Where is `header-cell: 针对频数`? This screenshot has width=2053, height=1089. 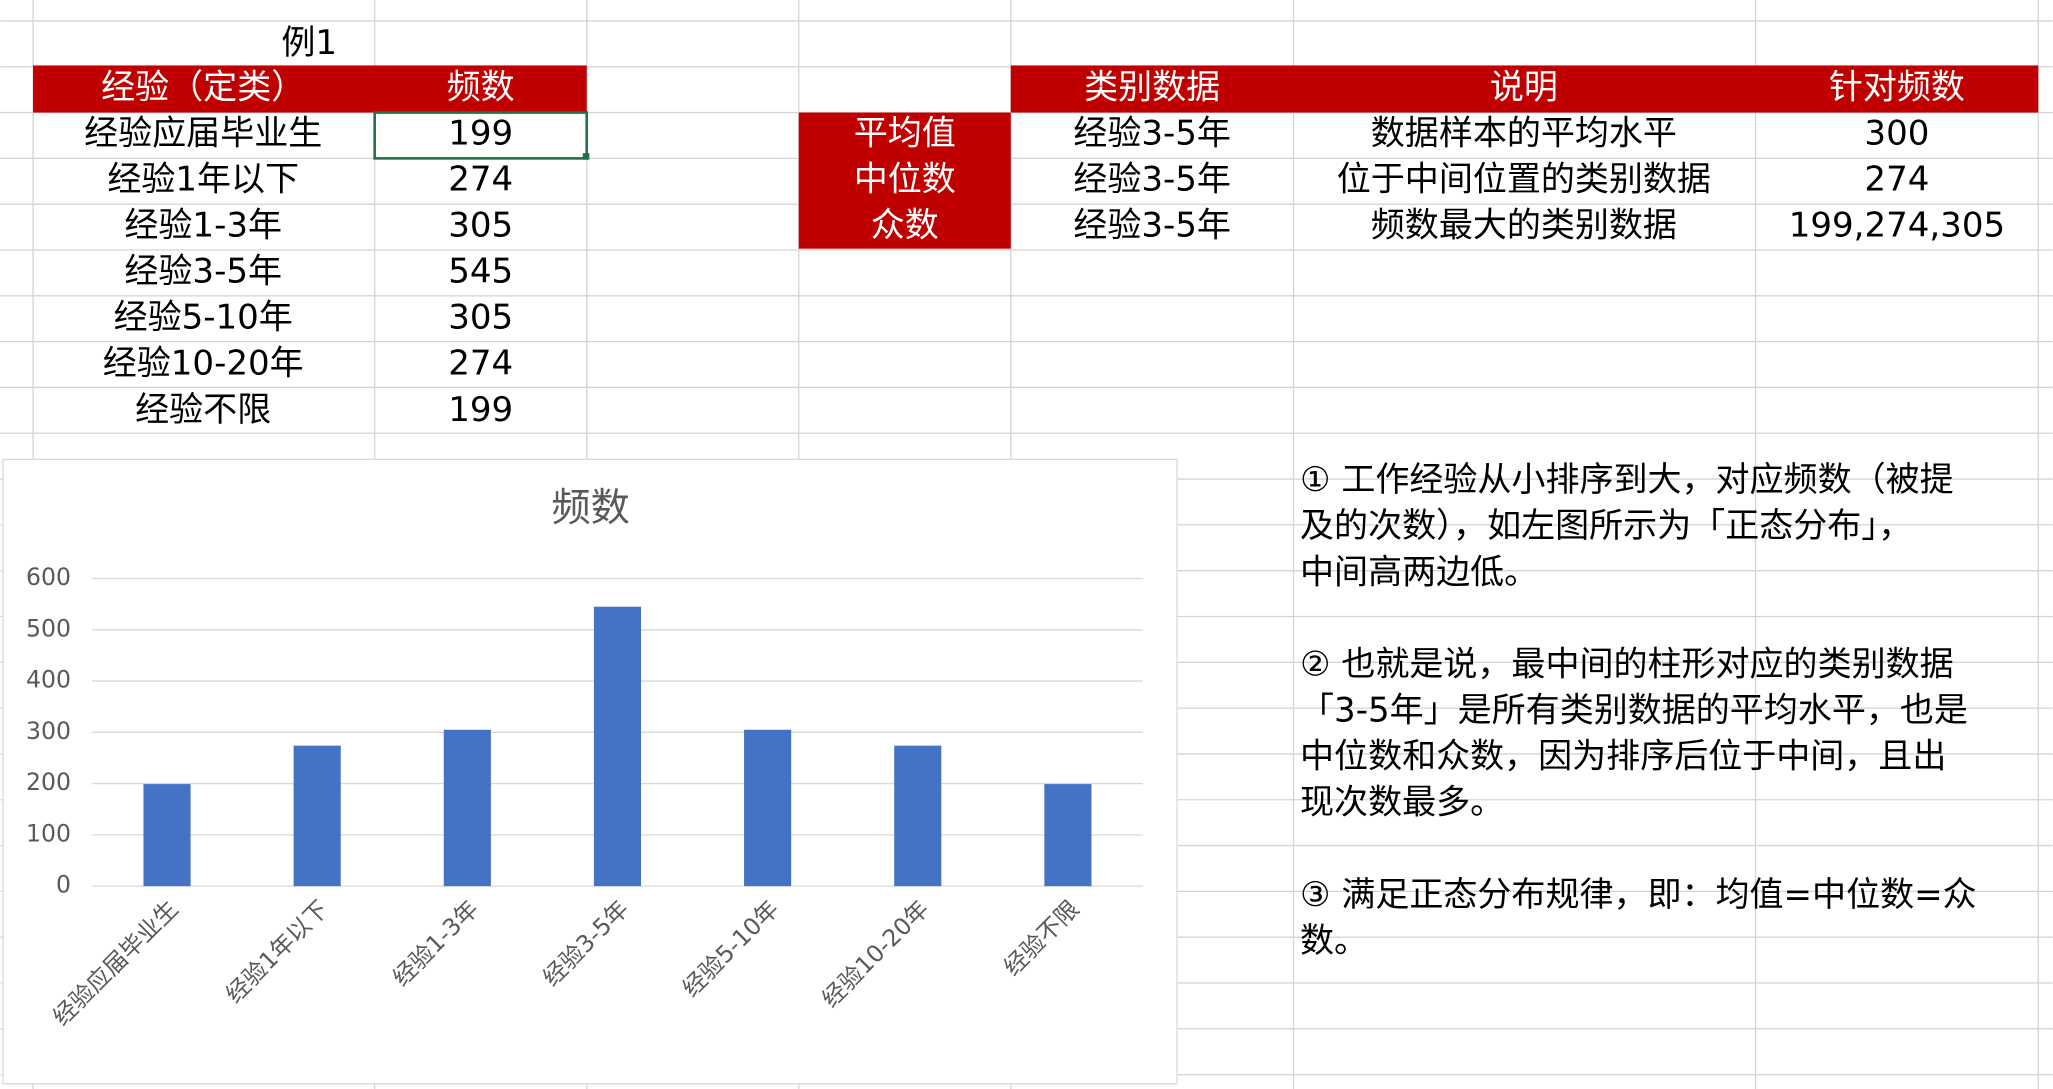
header-cell: 针对频数 is located at coordinates (1897, 88).